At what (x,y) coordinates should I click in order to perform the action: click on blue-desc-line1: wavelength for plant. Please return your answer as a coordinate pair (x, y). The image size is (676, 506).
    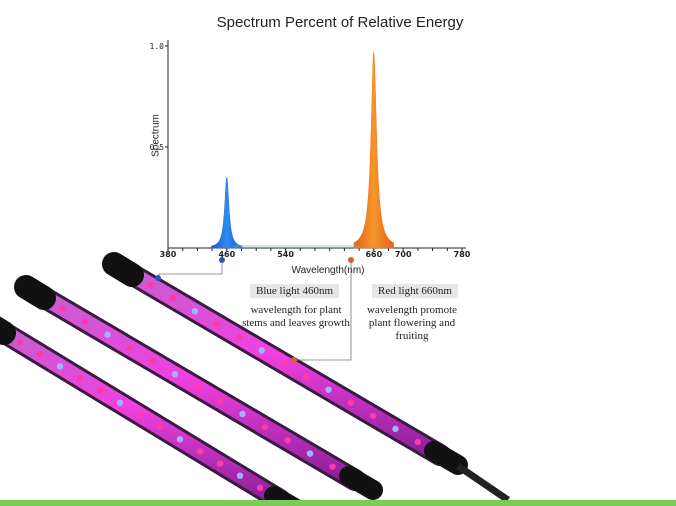
    Looking at the image, I should click on (296, 310).